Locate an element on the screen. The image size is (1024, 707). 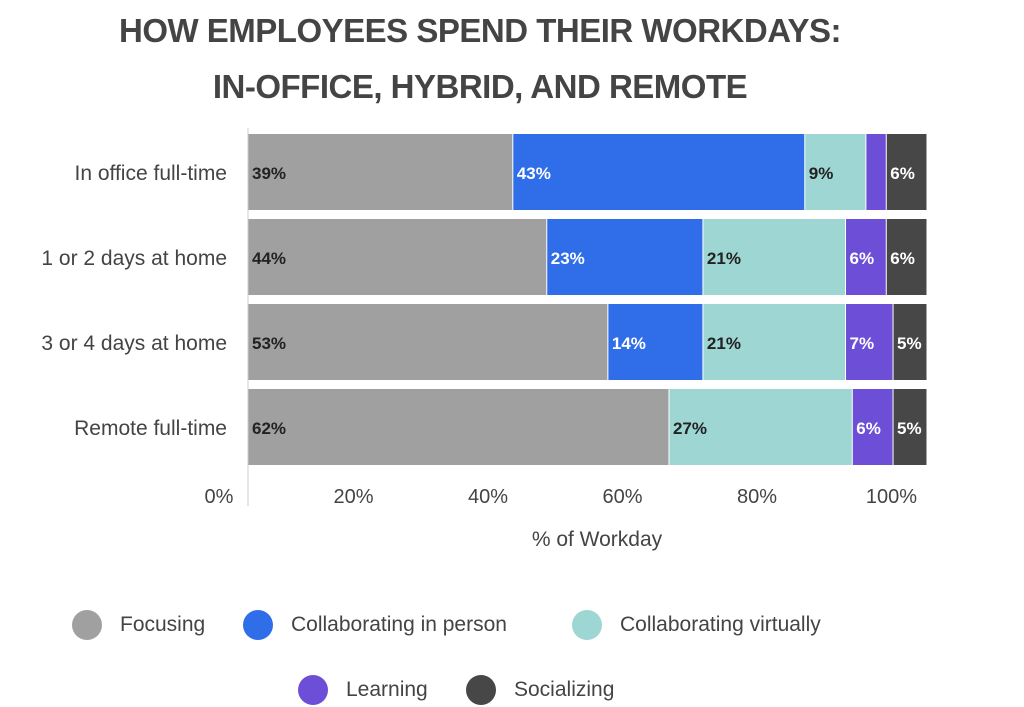
legend-label: Socializing is located at coordinates (564, 689).